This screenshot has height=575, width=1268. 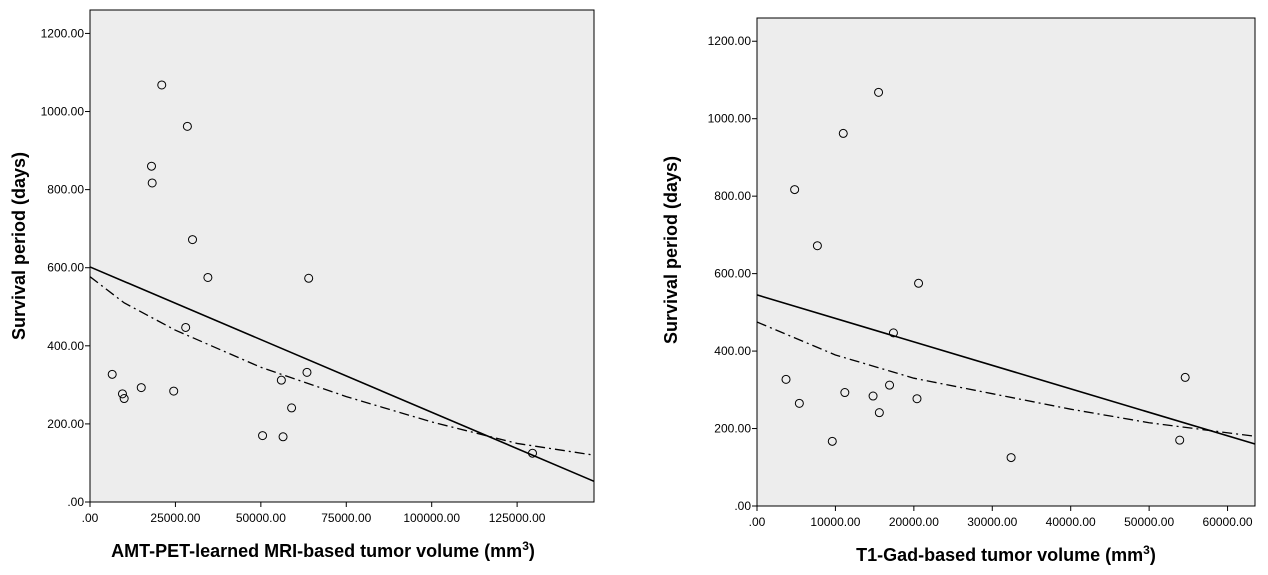 What do you see at coordinates (999, 555) in the screenshot?
I see `chart-2-x-axis-label-main: T1-Gad-based tumor volume (mm` at bounding box center [999, 555].